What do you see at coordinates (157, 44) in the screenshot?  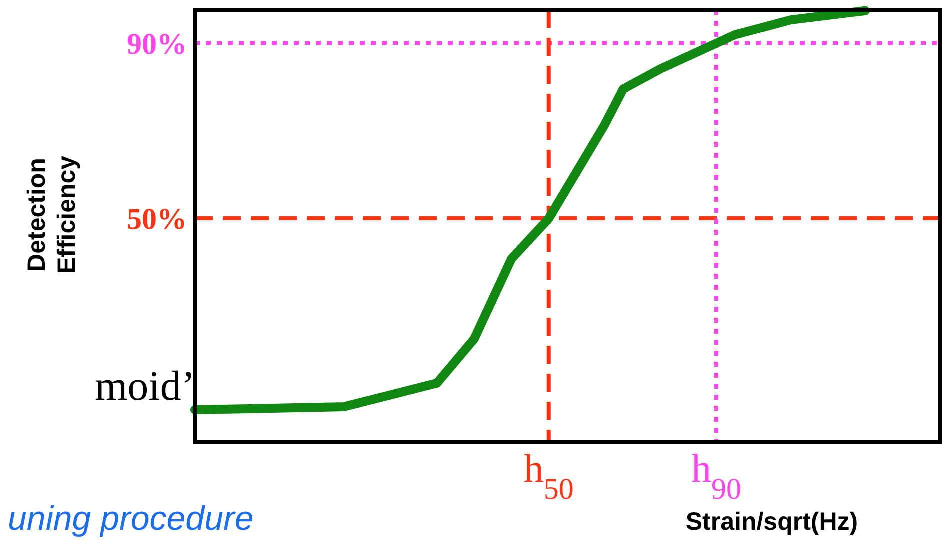 I see `y-tick-label: 90%` at bounding box center [157, 44].